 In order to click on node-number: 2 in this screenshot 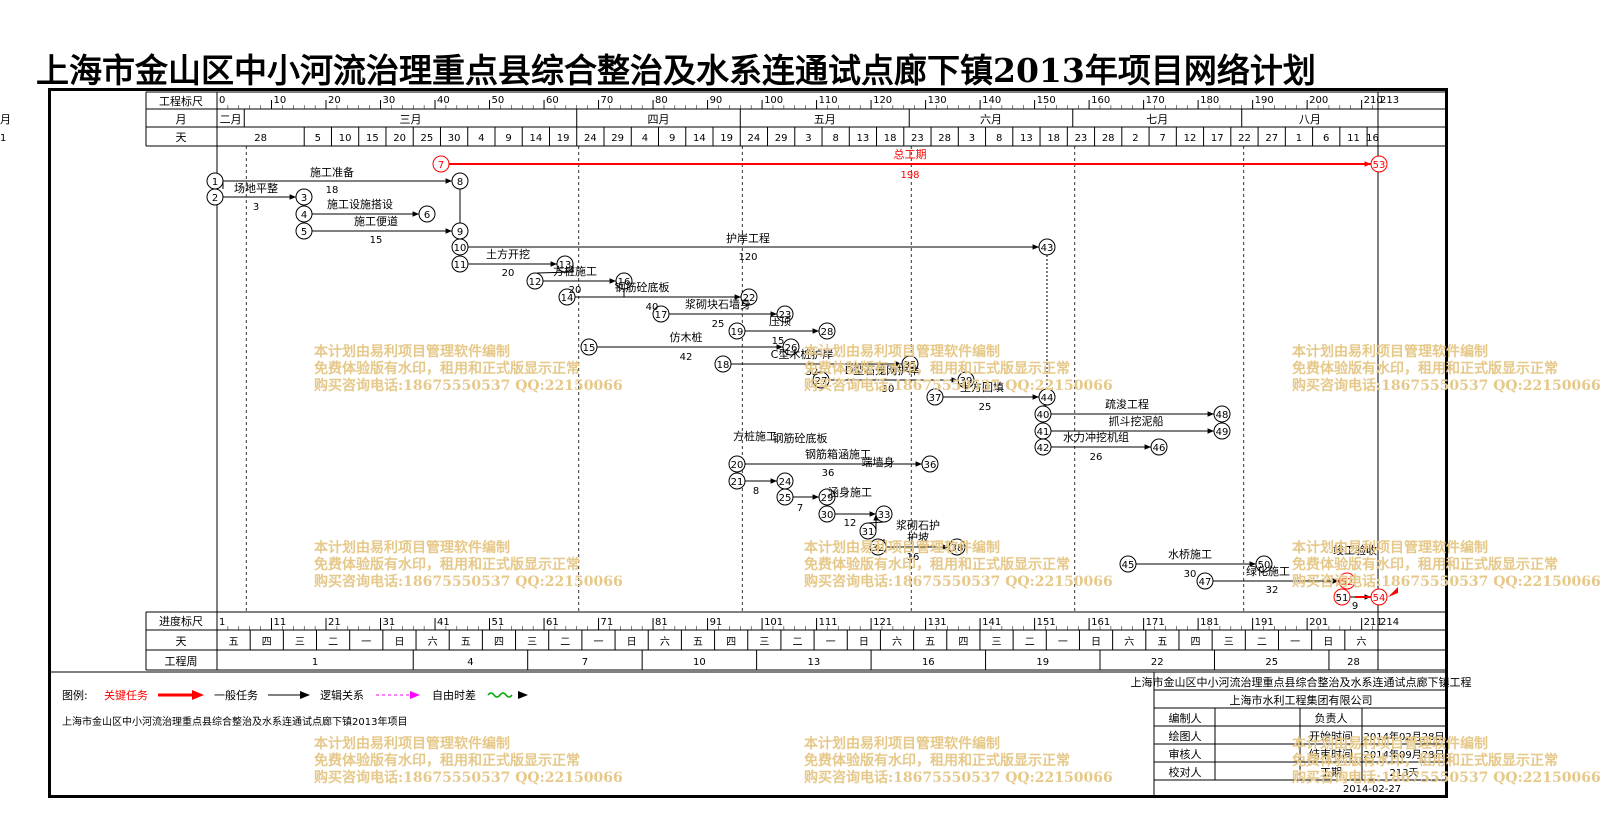, I will do `click(215, 198)`.